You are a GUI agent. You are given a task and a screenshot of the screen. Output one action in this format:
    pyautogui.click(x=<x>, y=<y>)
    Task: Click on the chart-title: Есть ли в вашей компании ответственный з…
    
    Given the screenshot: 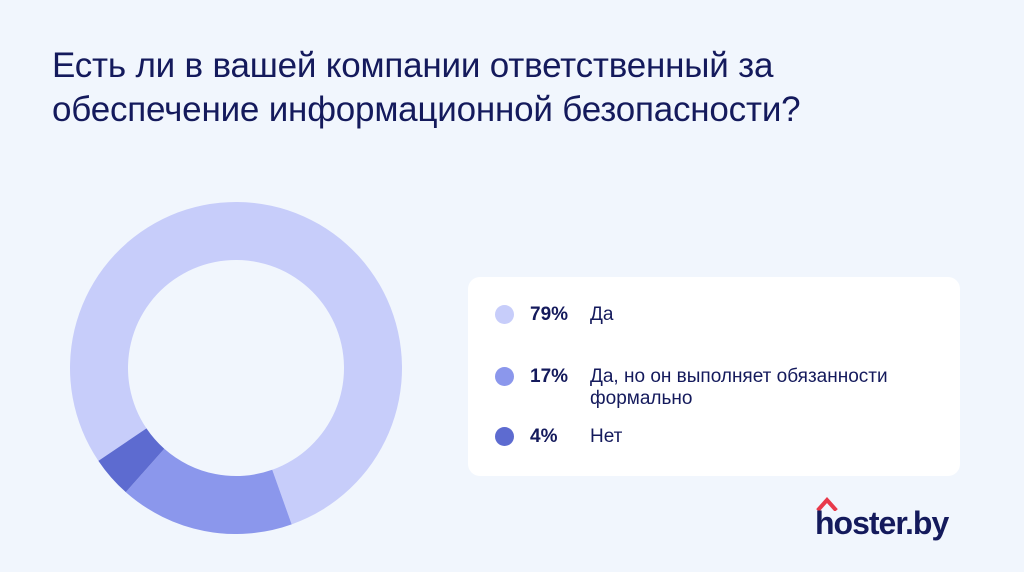 What is the action you would take?
    pyautogui.click(x=426, y=87)
    